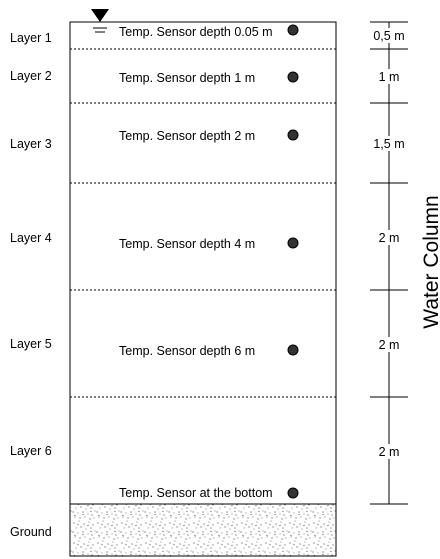 This screenshot has width=440, height=559. Describe the element at coordinates (389, 238) in the screenshot. I see `thickness-layer-4: 2 m` at that location.